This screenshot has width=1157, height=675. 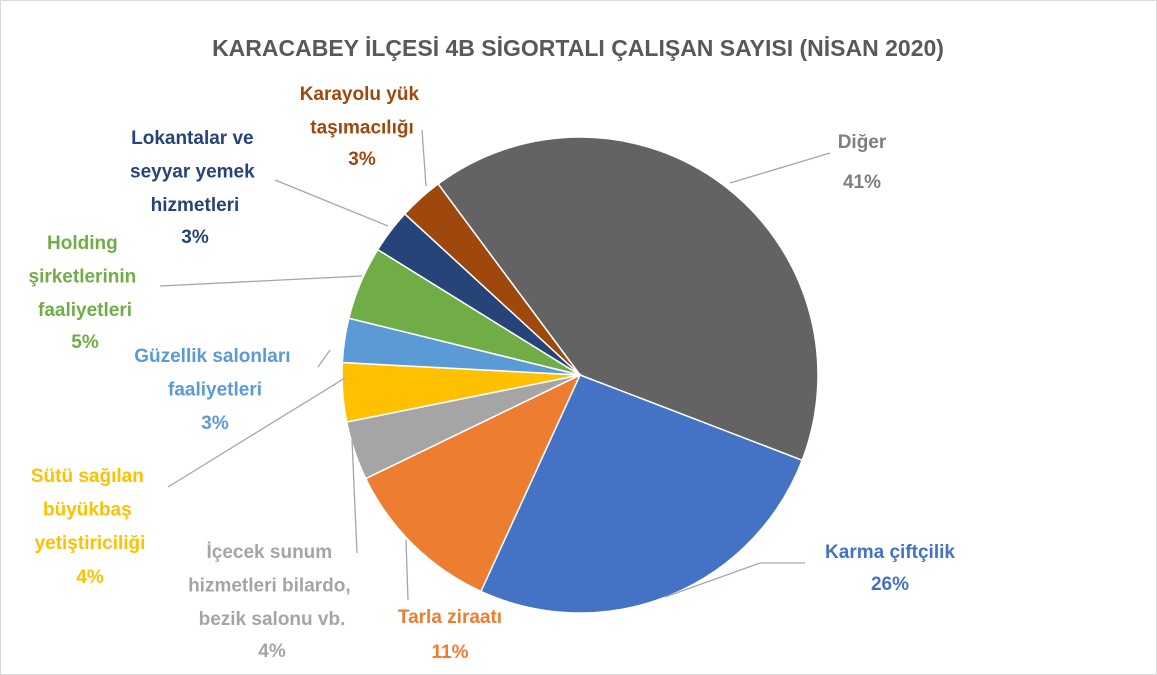 What do you see at coordinates (195, 172) in the screenshot?
I see `slice-label: Lokantalar ve seyyar yemek hizmetleri` at bounding box center [195, 172].